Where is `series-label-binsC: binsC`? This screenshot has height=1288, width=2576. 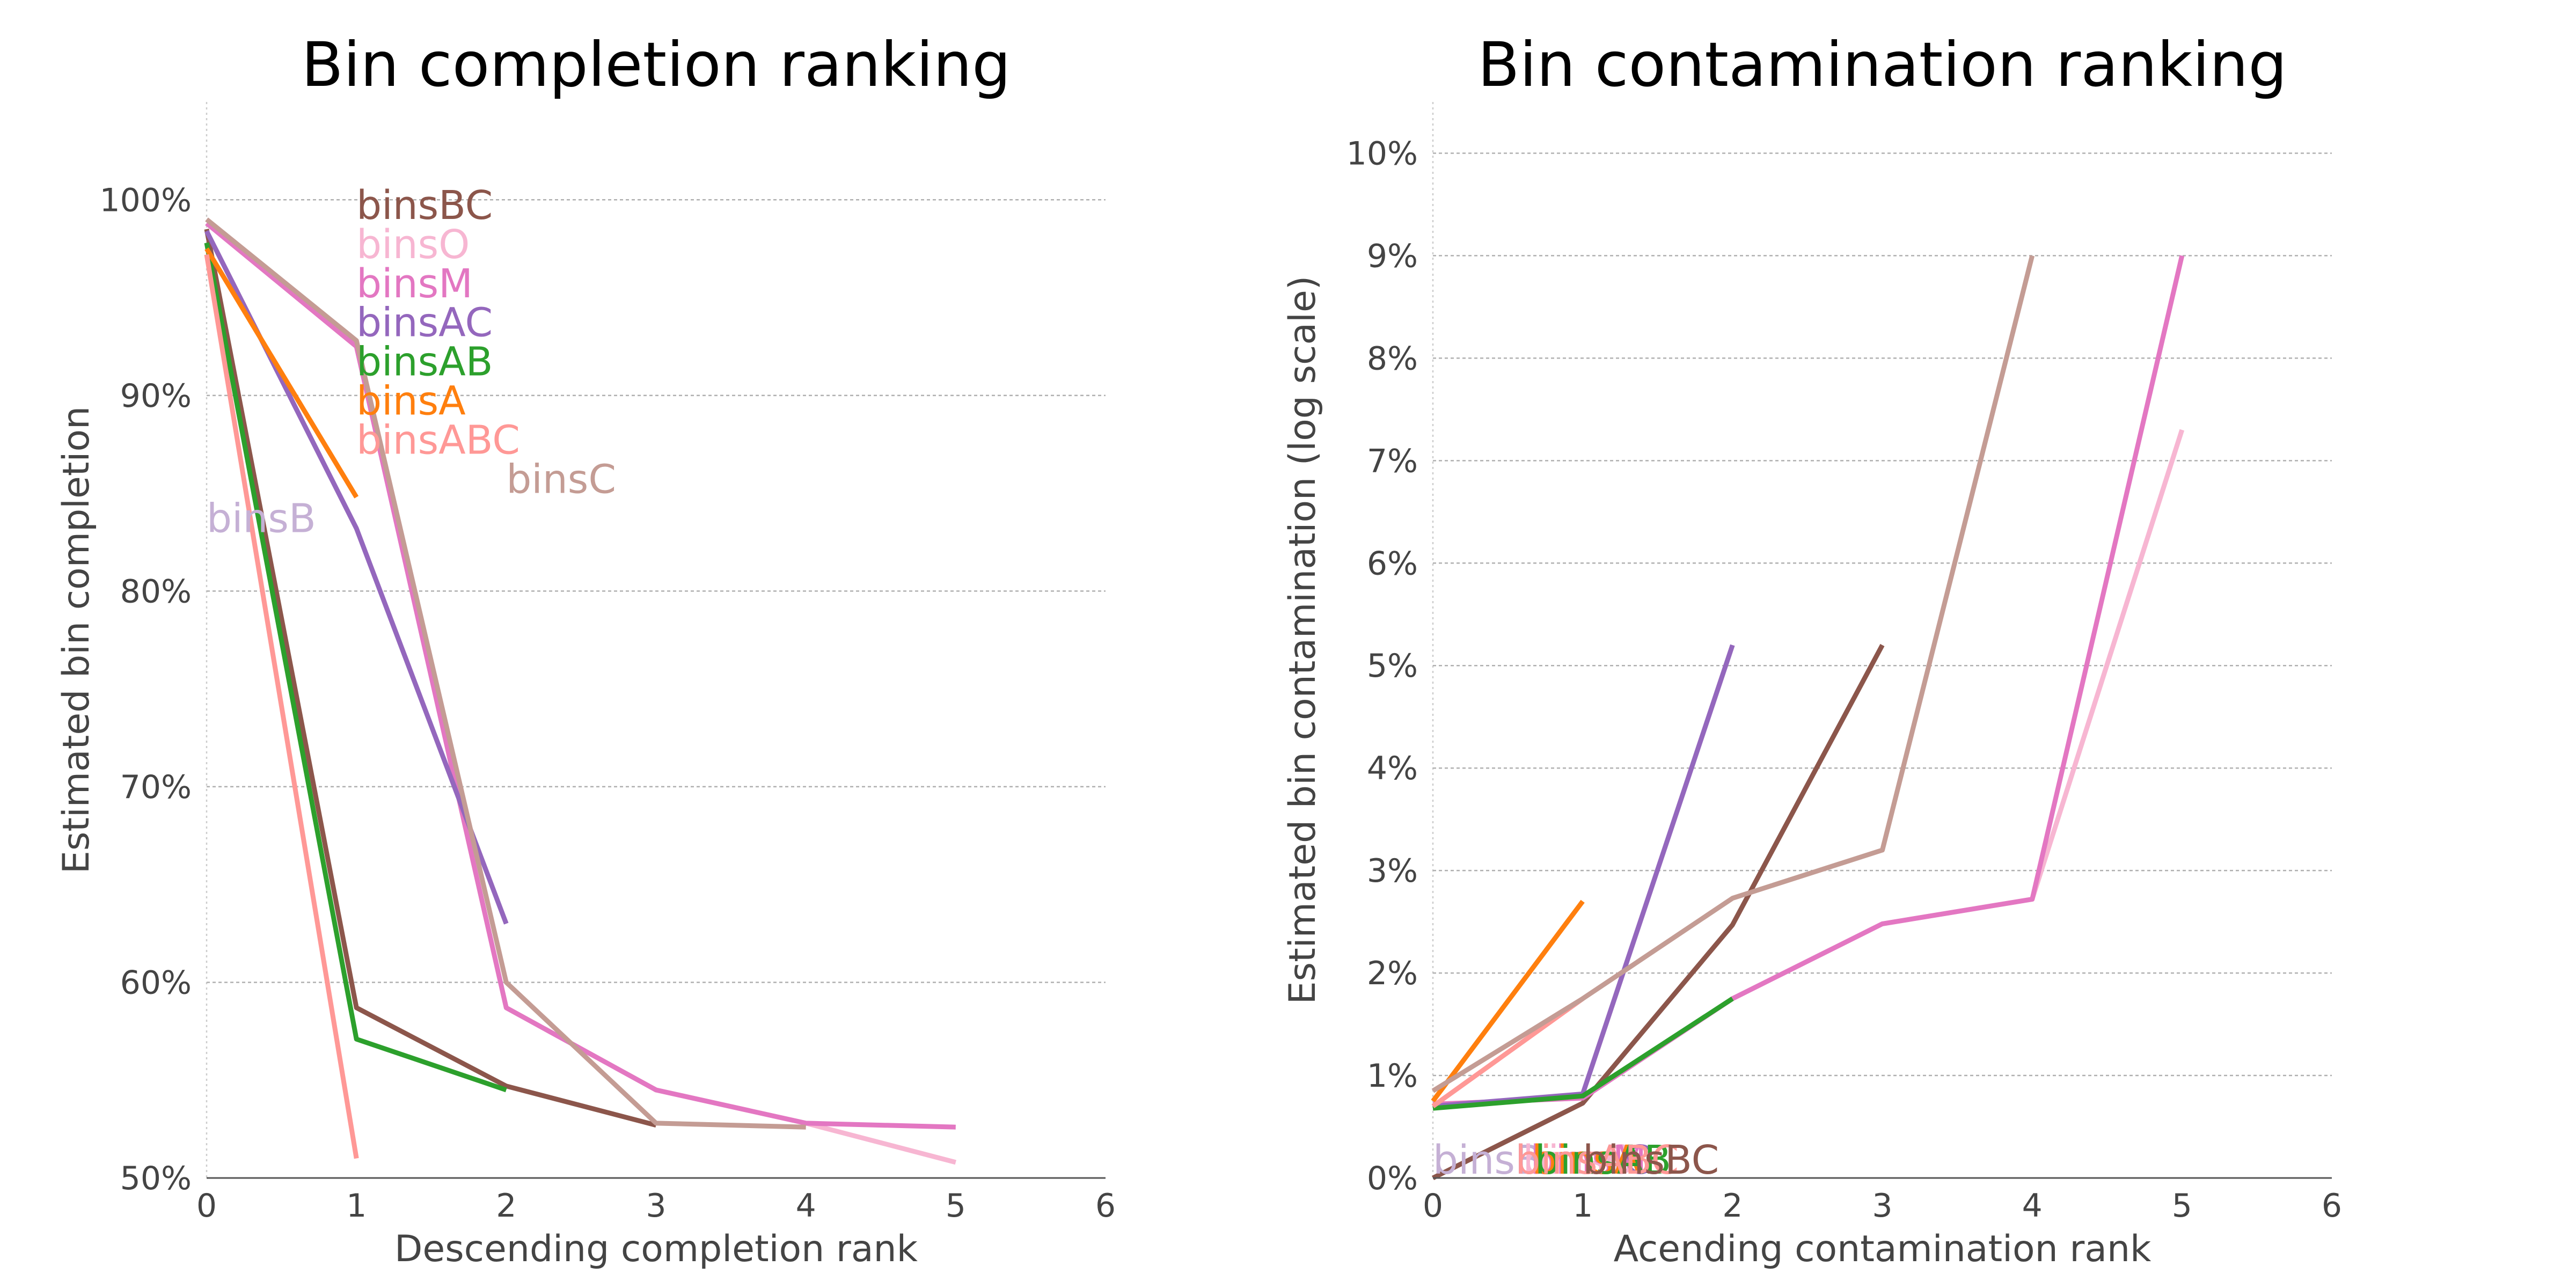
series-label-binsC: binsC is located at coordinates (561, 479).